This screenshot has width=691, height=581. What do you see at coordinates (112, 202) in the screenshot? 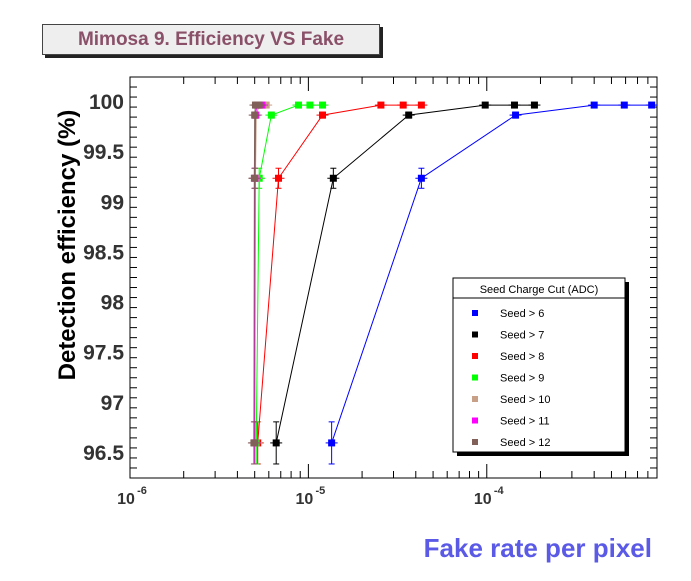
I see `y-tick-label: 99` at bounding box center [112, 202].